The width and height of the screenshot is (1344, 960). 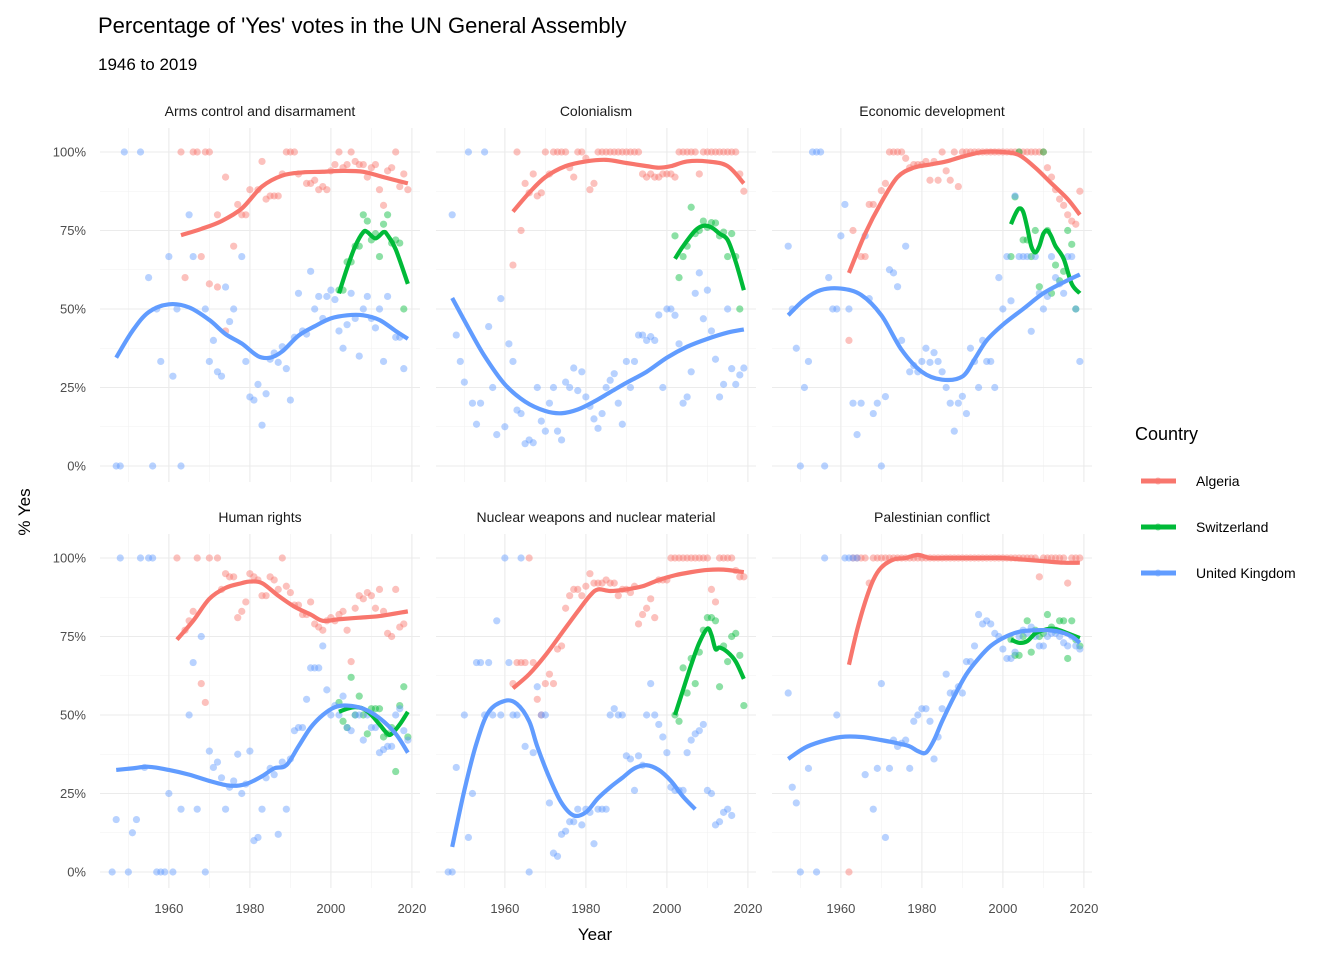 I want to click on y-tick-label: 75%, so click(x=73, y=230).